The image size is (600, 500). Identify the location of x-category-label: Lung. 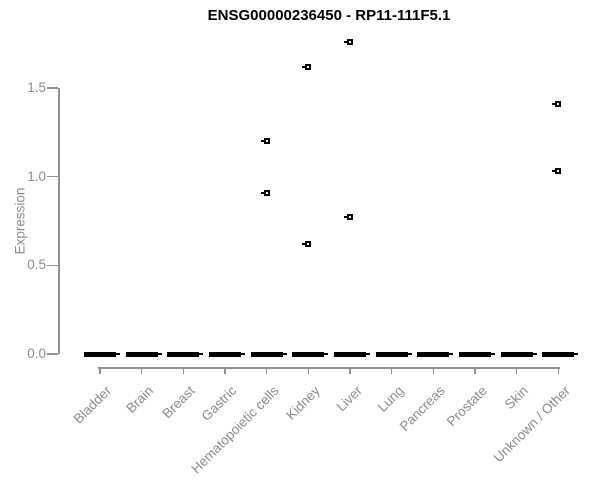
(390, 399).